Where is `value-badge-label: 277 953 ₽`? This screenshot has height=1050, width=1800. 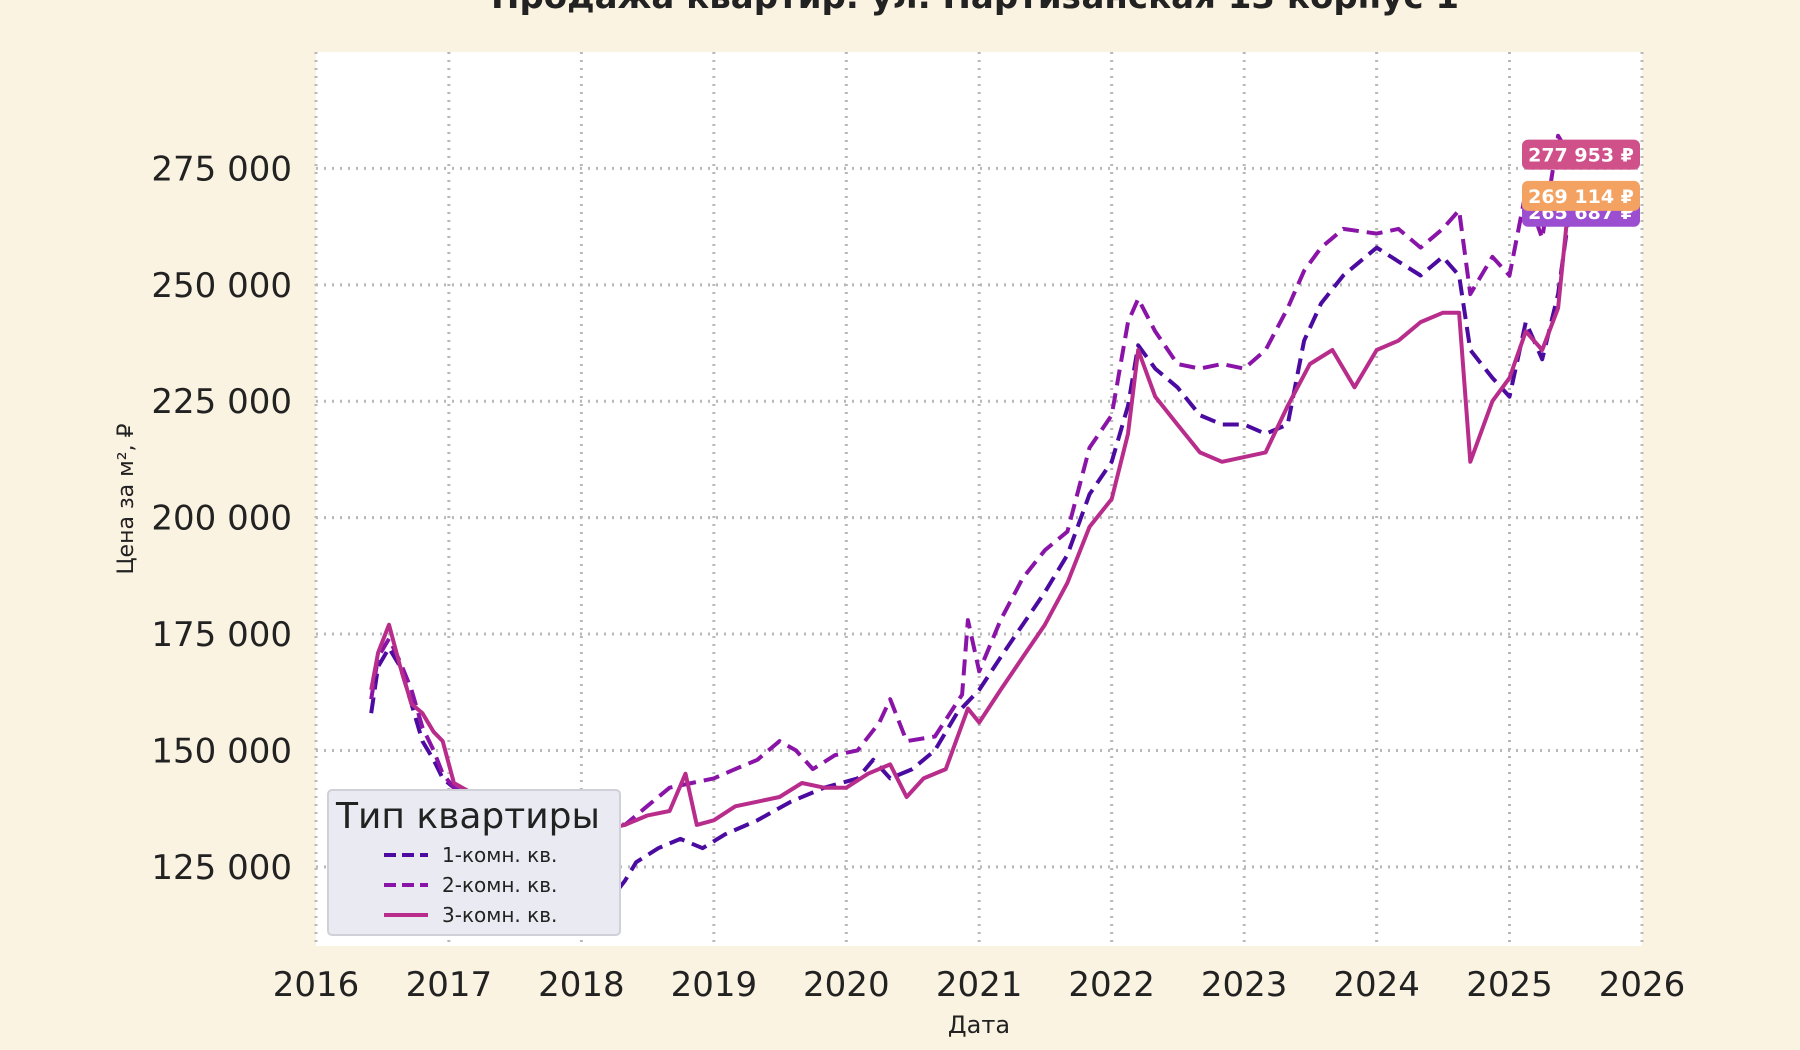 value-badge-label: 277 953 ₽ is located at coordinates (1581, 156).